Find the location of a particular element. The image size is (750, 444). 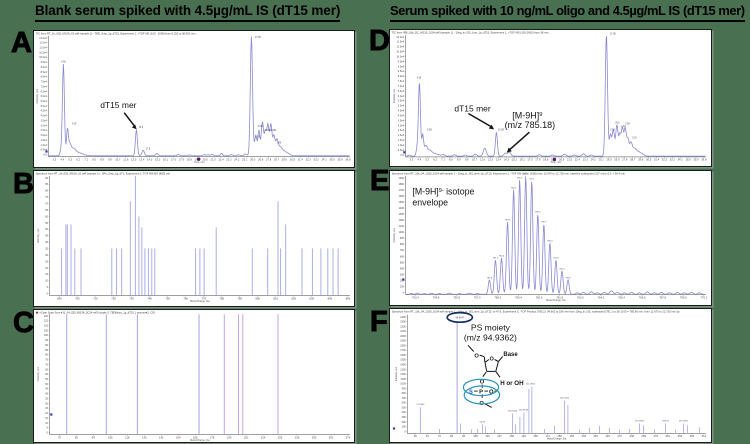

svg-text: 1.5e4 is located at coordinates (44, 139).